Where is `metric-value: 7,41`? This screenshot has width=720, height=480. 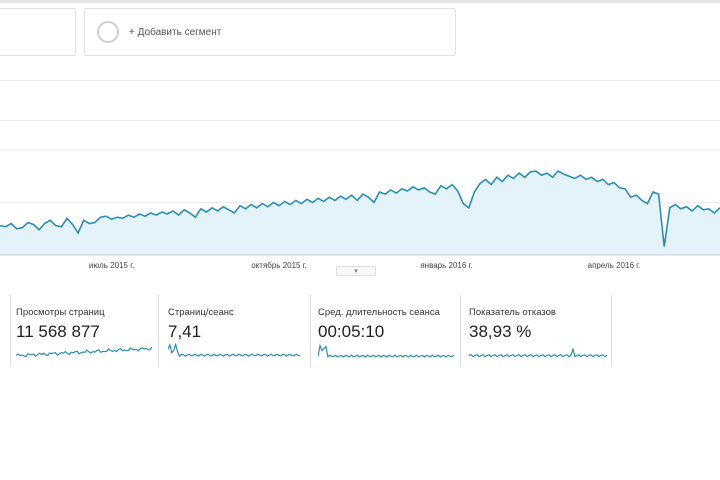
metric-value: 7,41 is located at coordinates (185, 331).